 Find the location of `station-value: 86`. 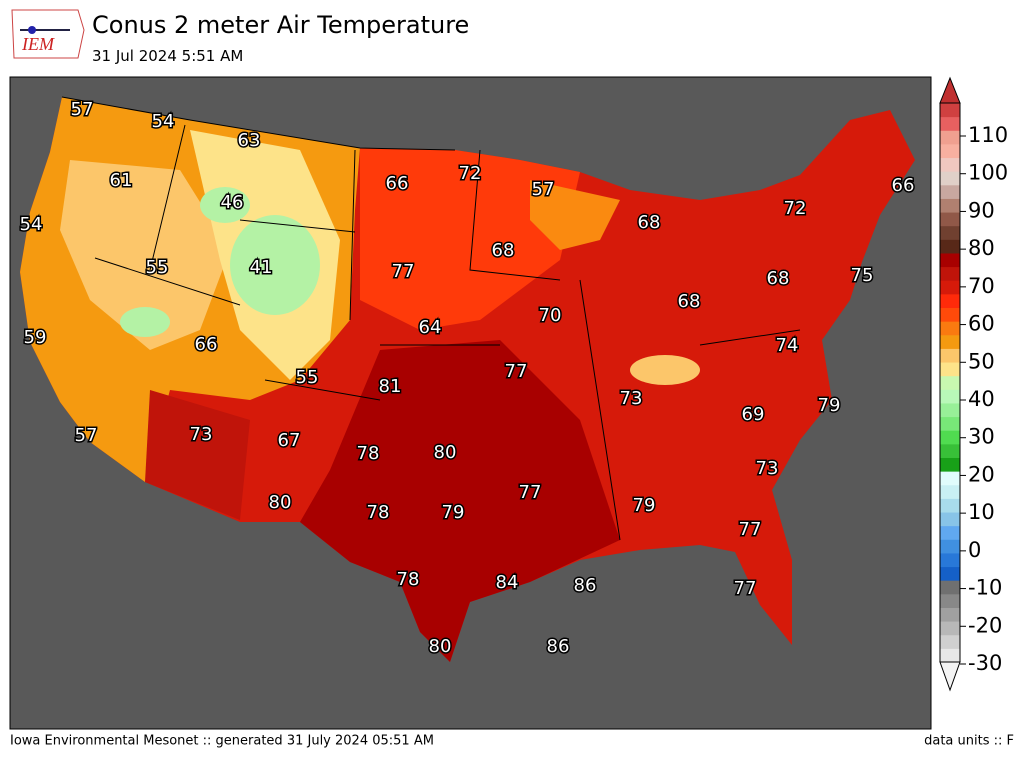

station-value: 86 is located at coordinates (585, 585).